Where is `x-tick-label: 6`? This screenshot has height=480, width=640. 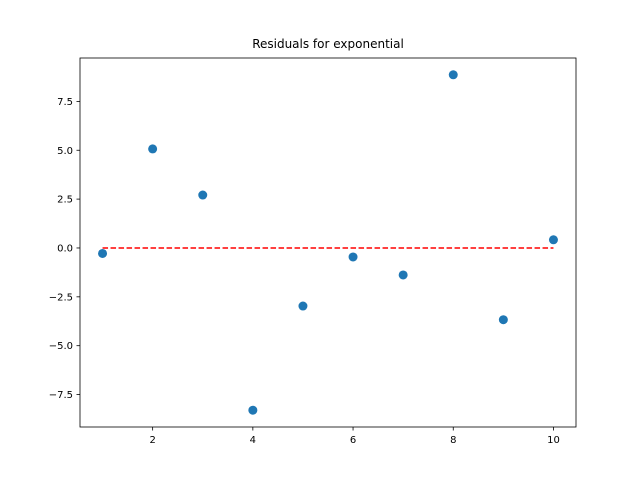 x-tick-label: 6 is located at coordinates (353, 440).